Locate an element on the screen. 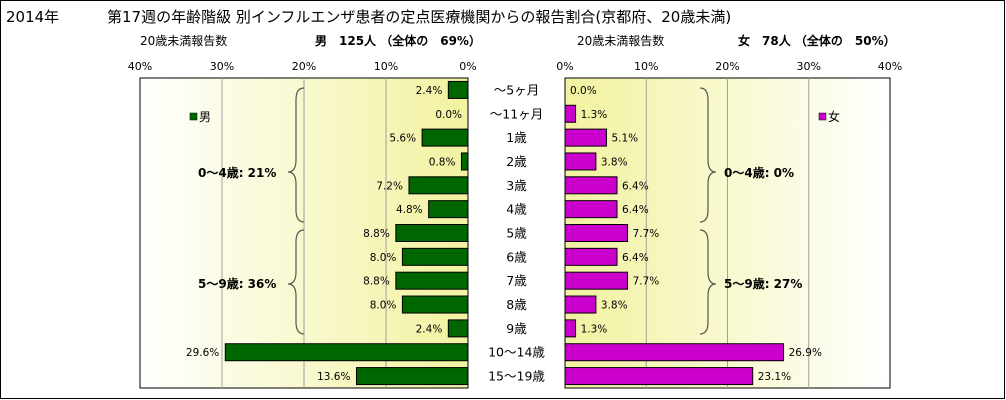 This screenshot has width=1006, height=400. category-label: 9歳 is located at coordinates (516, 328).